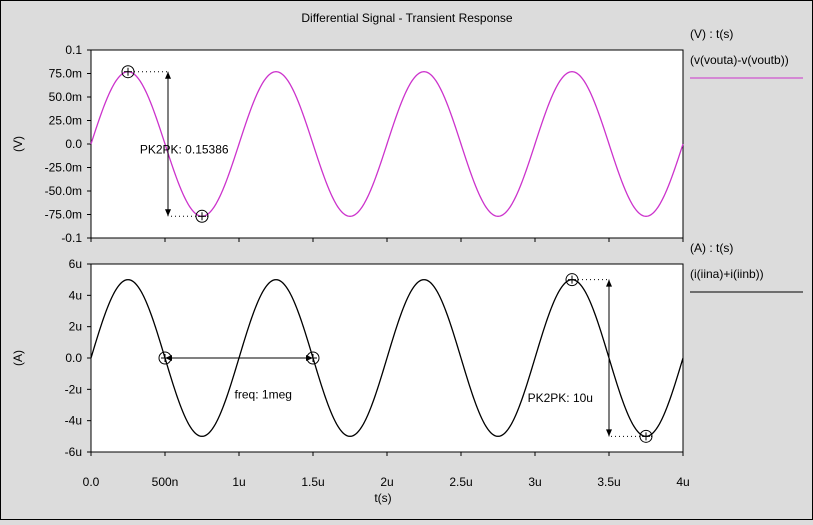 The width and height of the screenshot is (813, 525). What do you see at coordinates (73, 358) in the screenshot?
I see `current-y-tick-label: 0.0` at bounding box center [73, 358].